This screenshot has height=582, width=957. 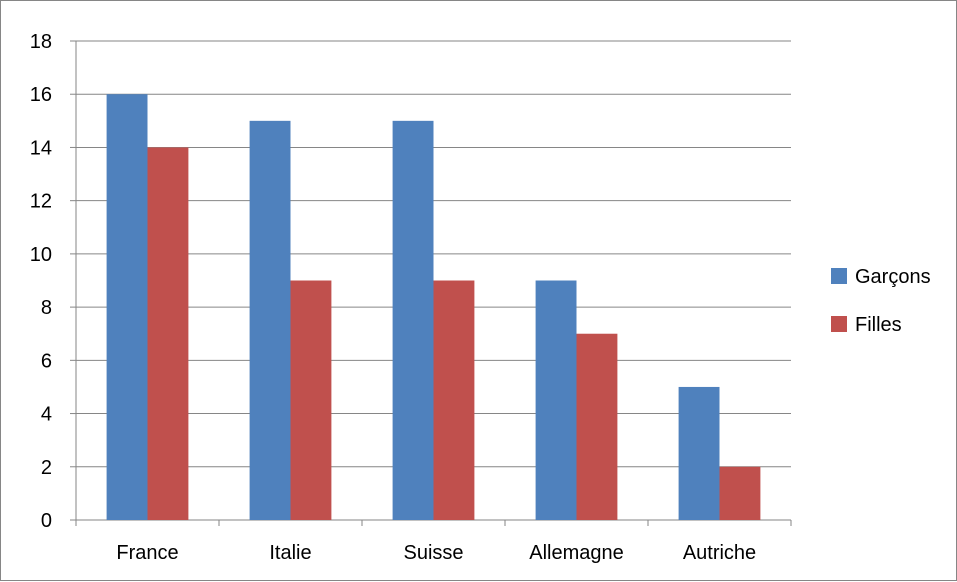 What do you see at coordinates (454, 400) in the screenshot?
I see `bar-filles-suisse` at bounding box center [454, 400].